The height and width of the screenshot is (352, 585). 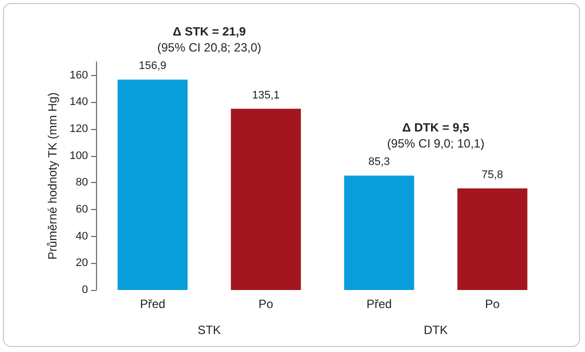 What do you see at coordinates (436, 330) in the screenshot?
I see `text: DTK` at bounding box center [436, 330].